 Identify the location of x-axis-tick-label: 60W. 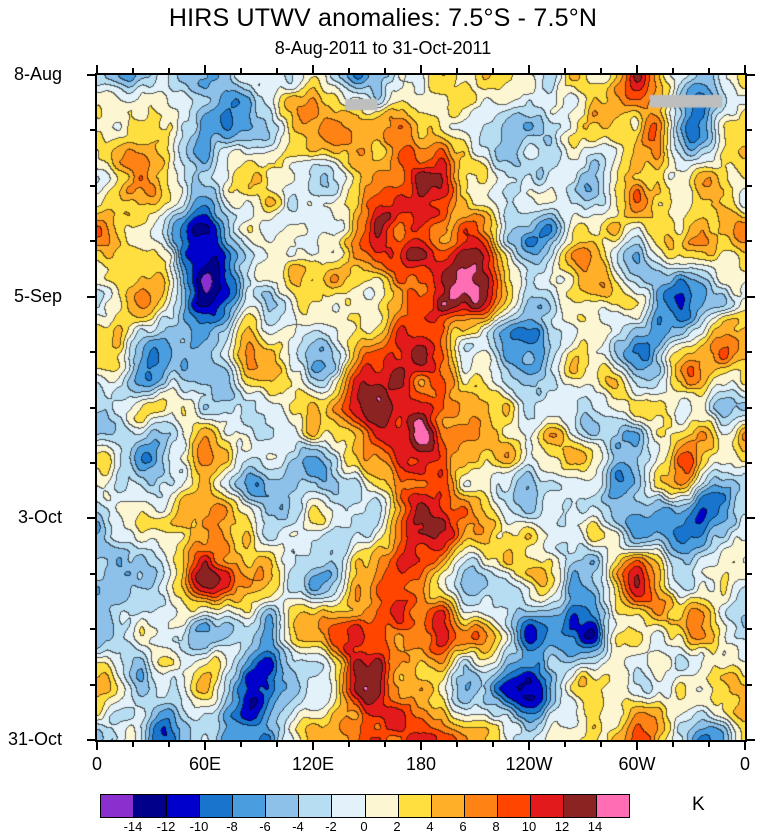
(637, 764).